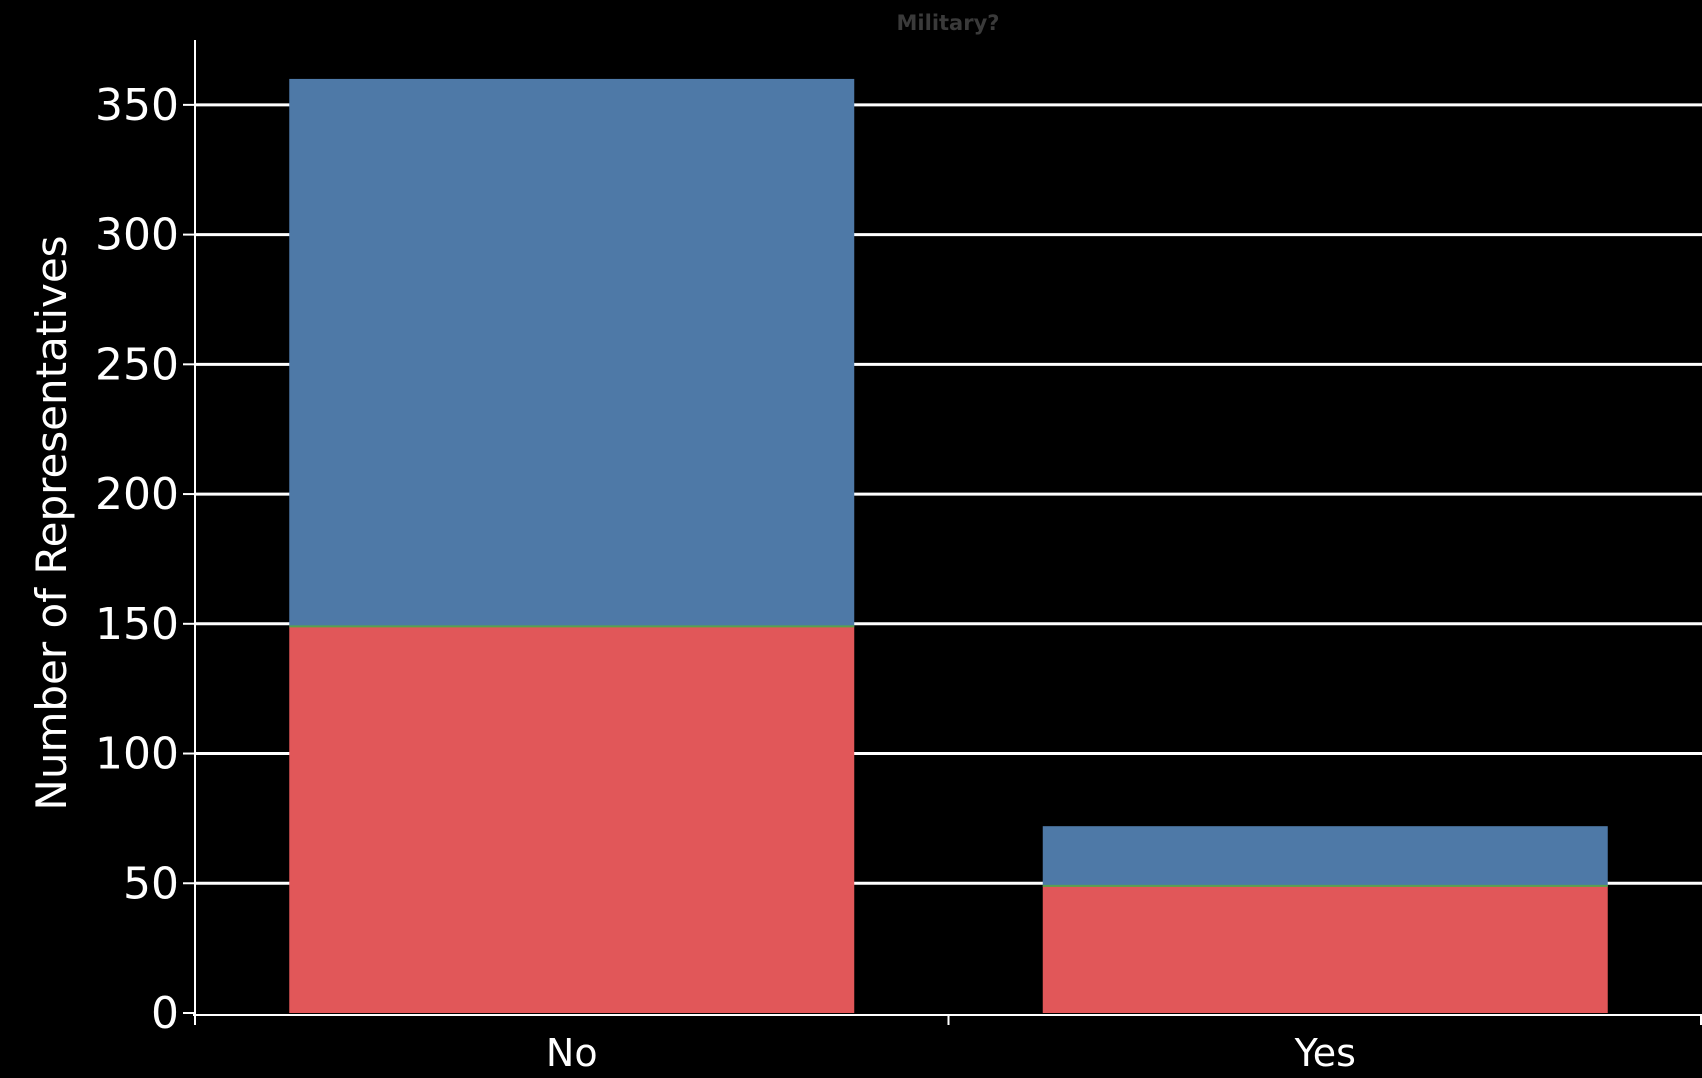 This screenshot has width=1702, height=1078. Describe the element at coordinates (137, 364) in the screenshot. I see `y-tick-label-250: 250` at that location.